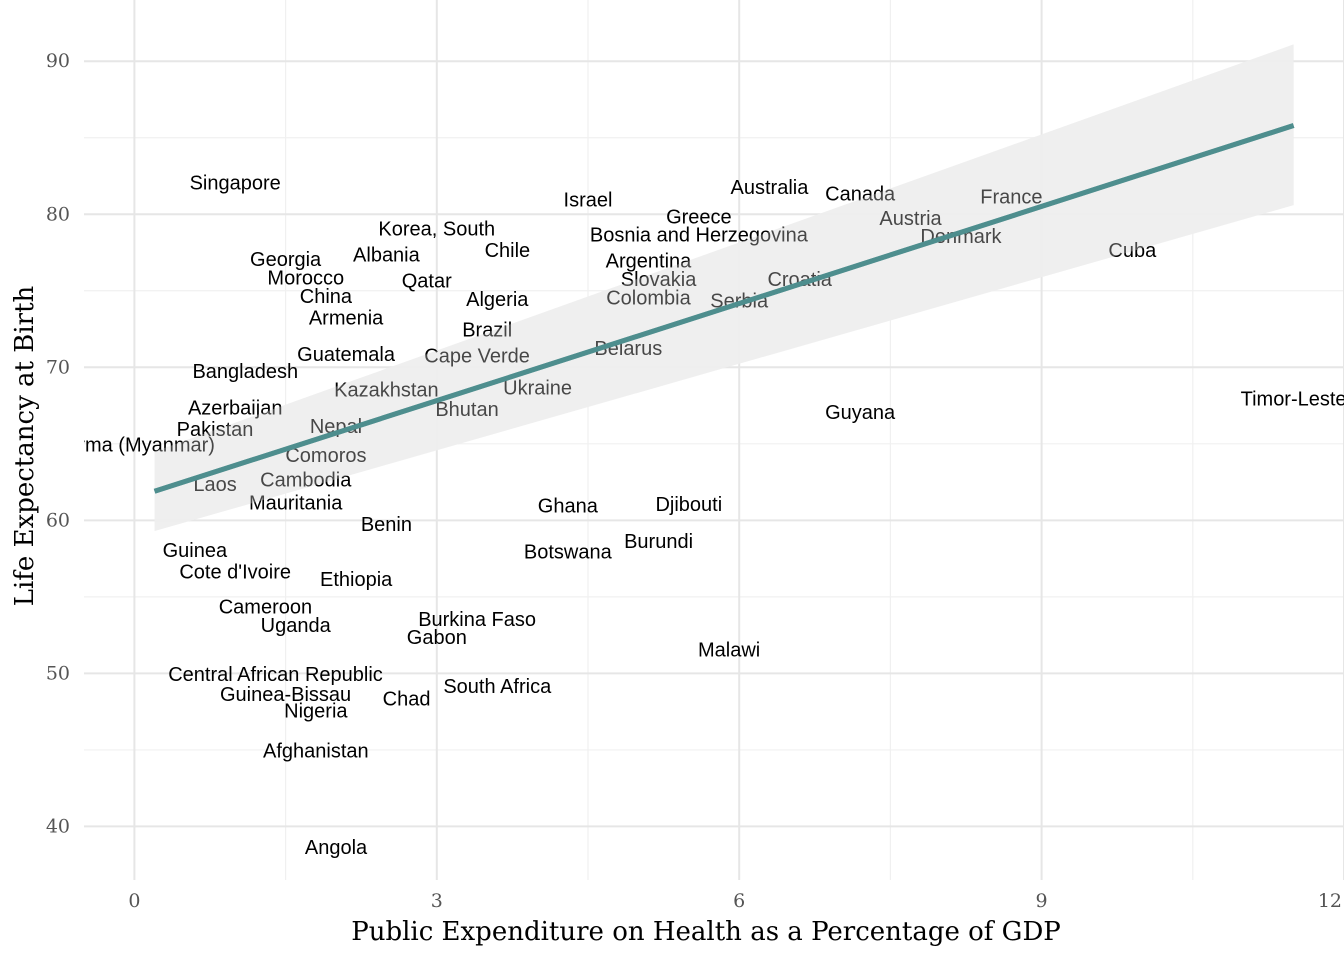 Image resolution: width=1344 pixels, height=960 pixels. What do you see at coordinates (770, 188) in the screenshot?
I see `data-point-label: Australia` at bounding box center [770, 188].